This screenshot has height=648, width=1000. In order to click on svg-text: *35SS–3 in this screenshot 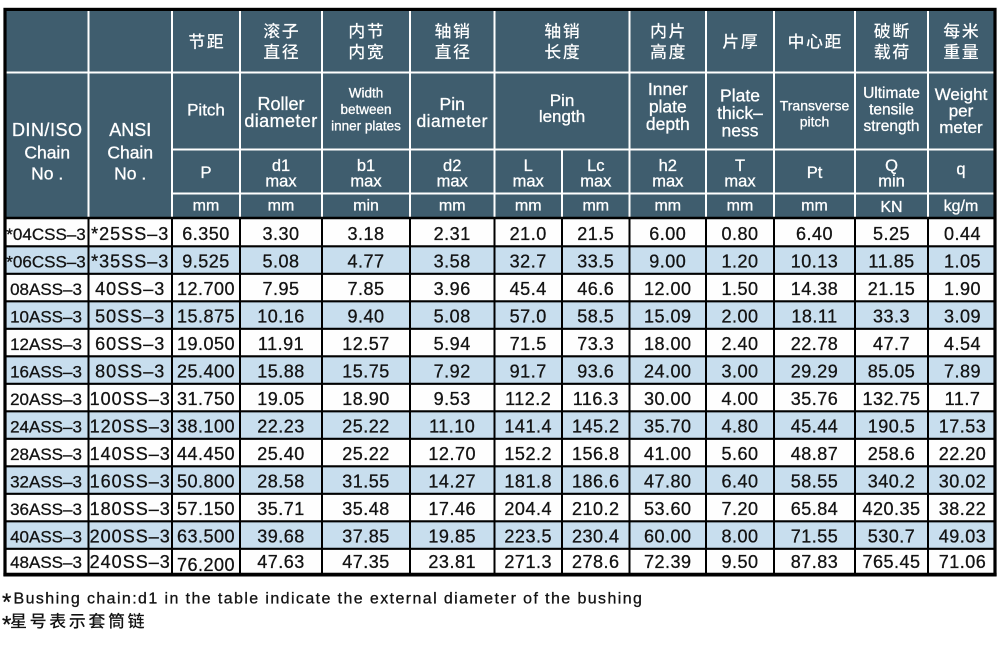, I will do `click(130, 262)`.